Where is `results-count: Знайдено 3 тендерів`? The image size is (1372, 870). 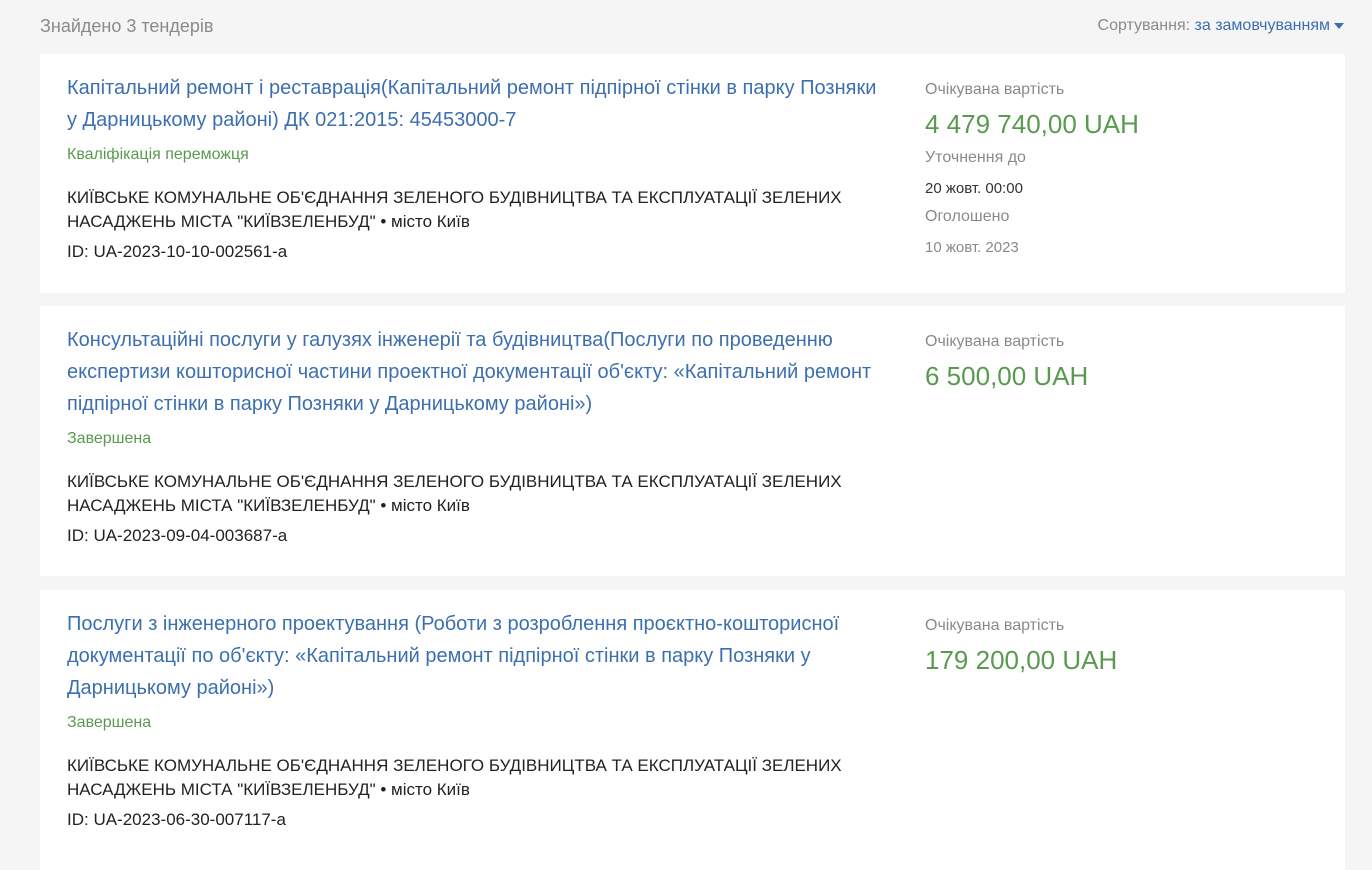 results-count: Знайдено 3 тендерів is located at coordinates (127, 25).